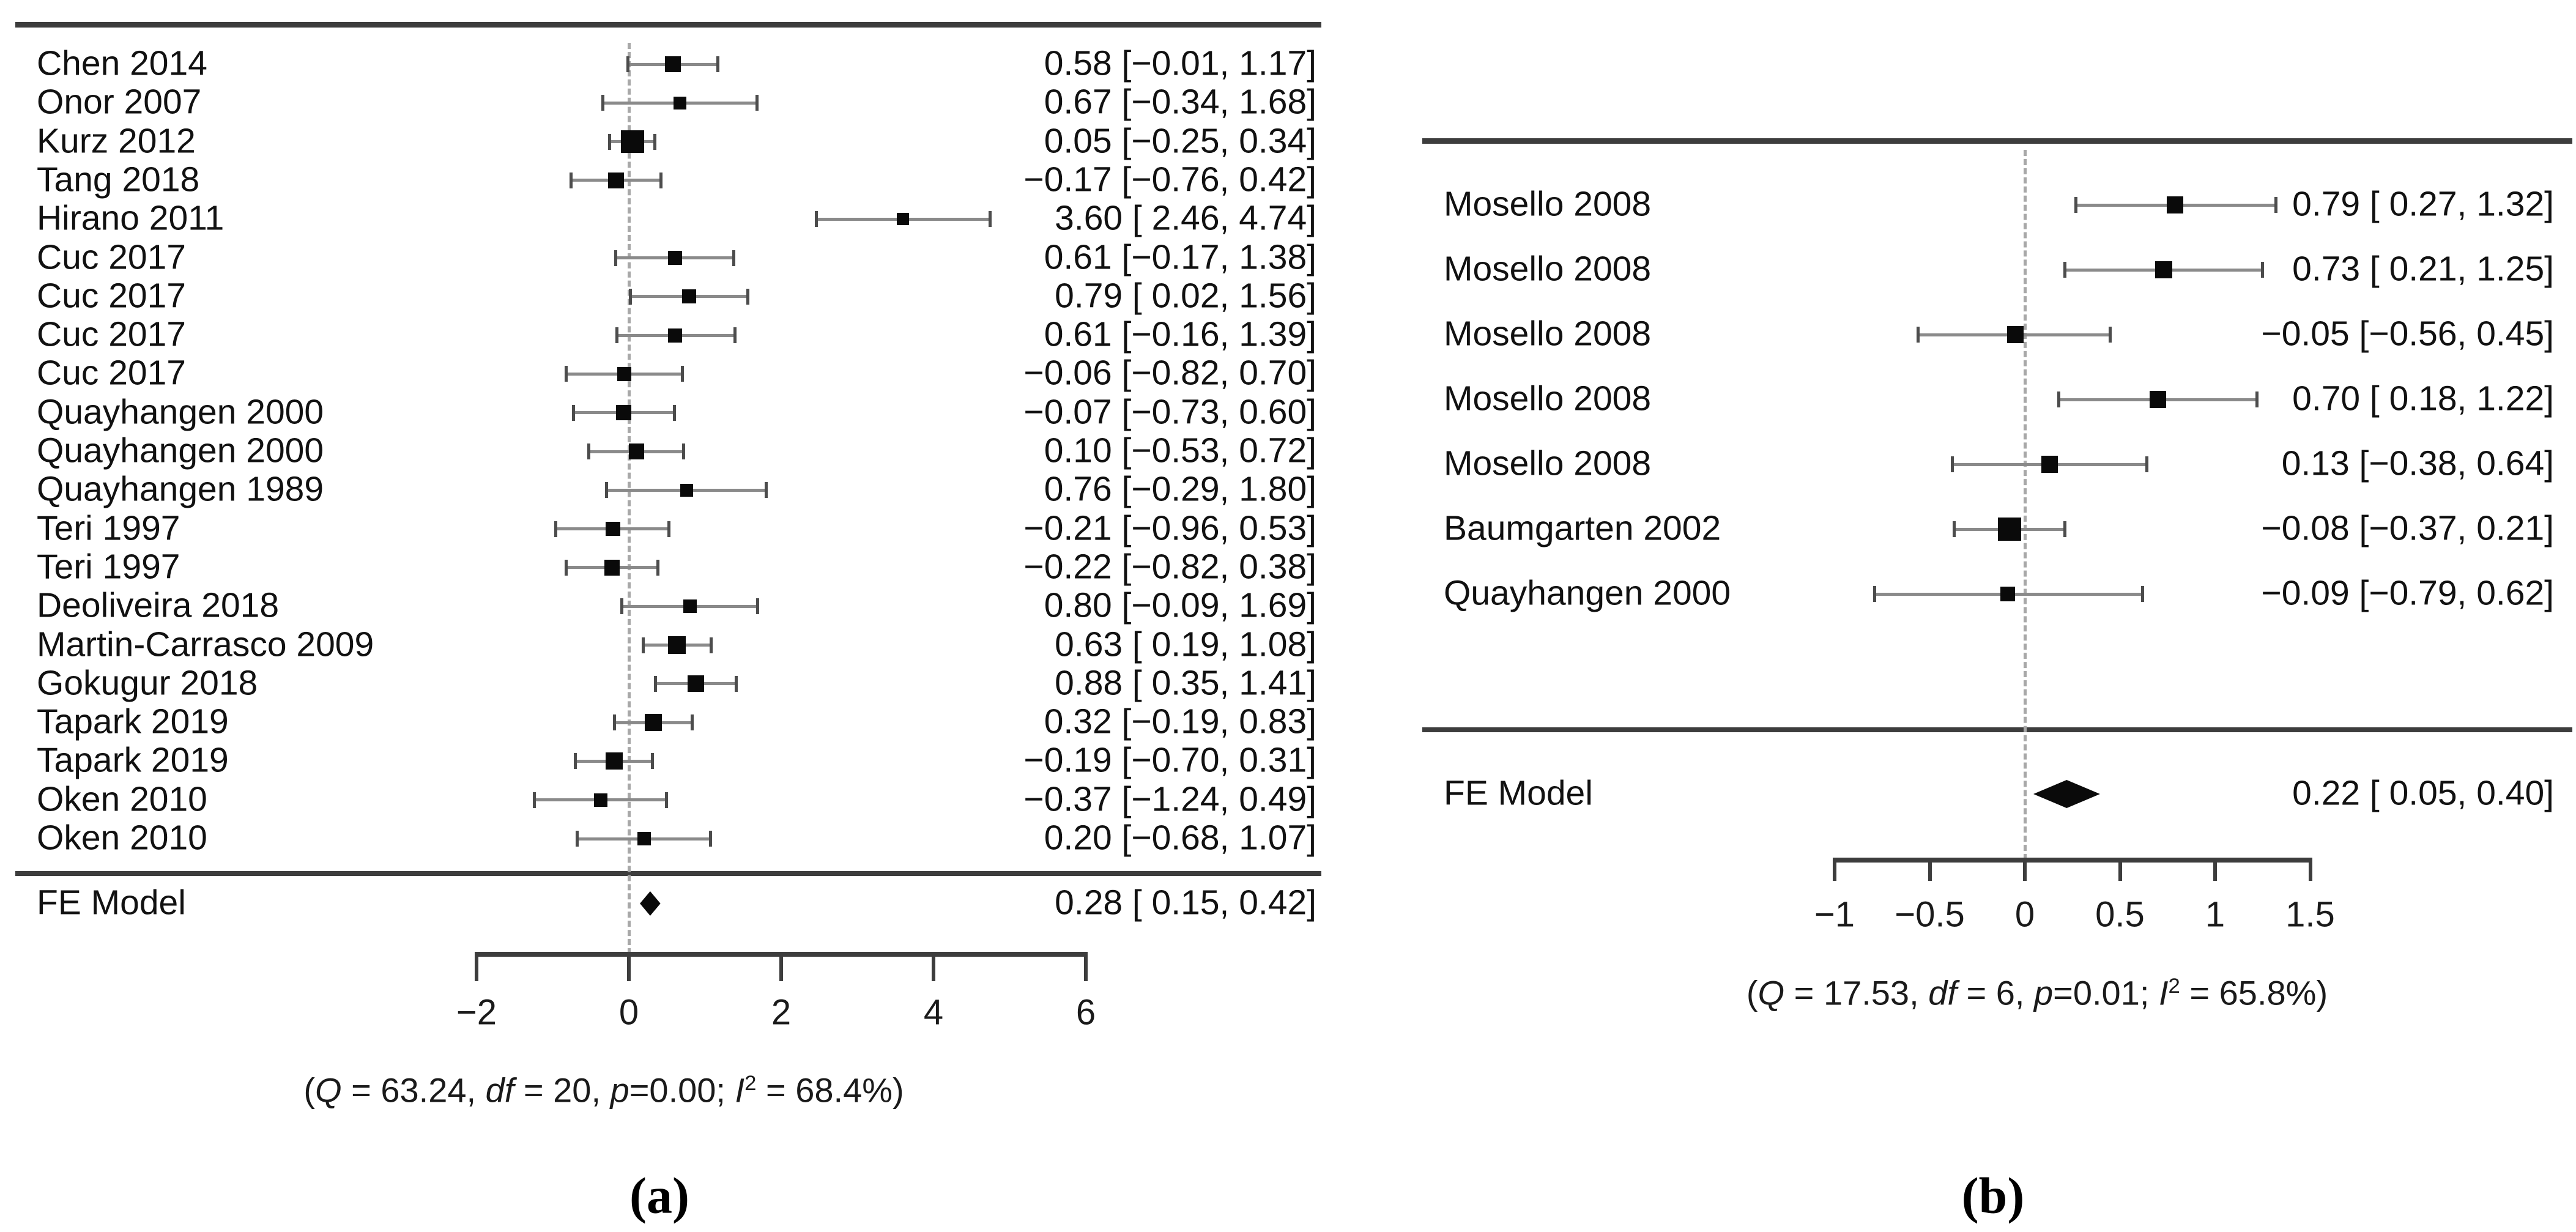  I want to click on estimate-text: 0.73 [ 0.21, 1.25], so click(2423, 269).